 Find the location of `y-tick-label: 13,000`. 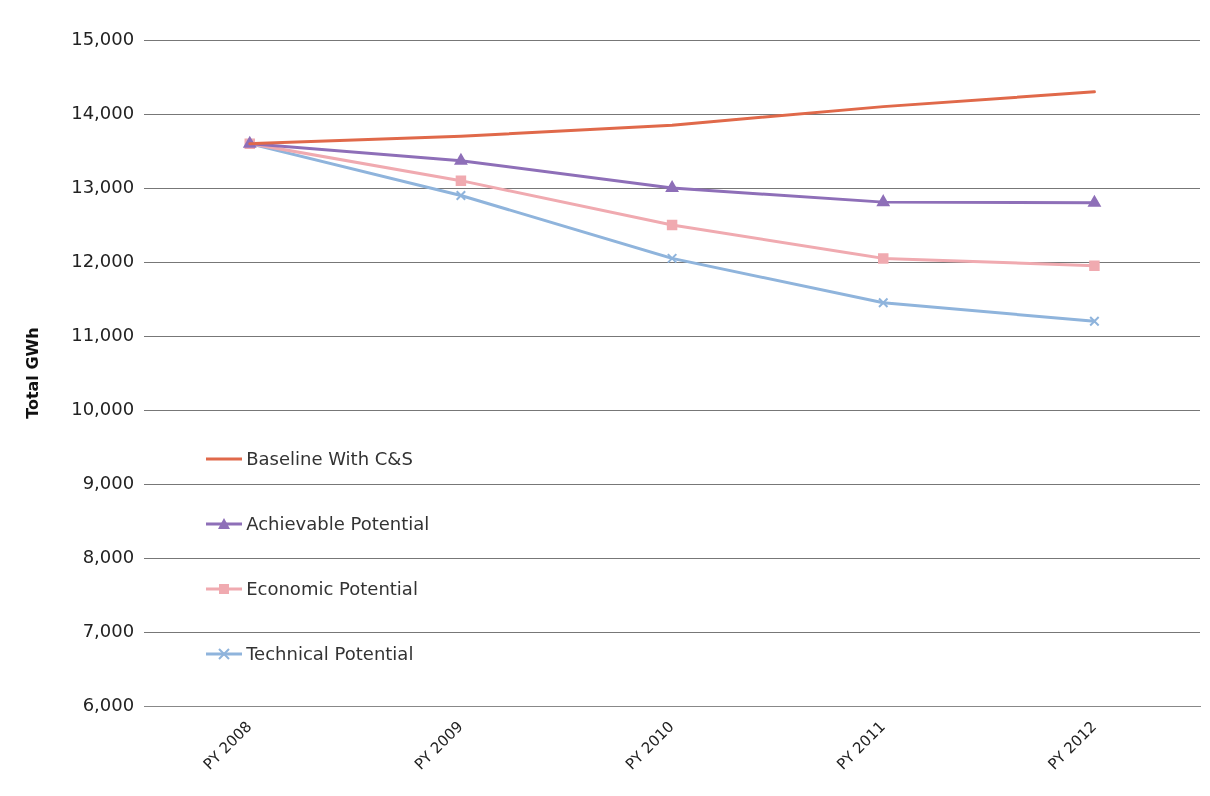

y-tick-label: 13,000 is located at coordinates (103, 186).